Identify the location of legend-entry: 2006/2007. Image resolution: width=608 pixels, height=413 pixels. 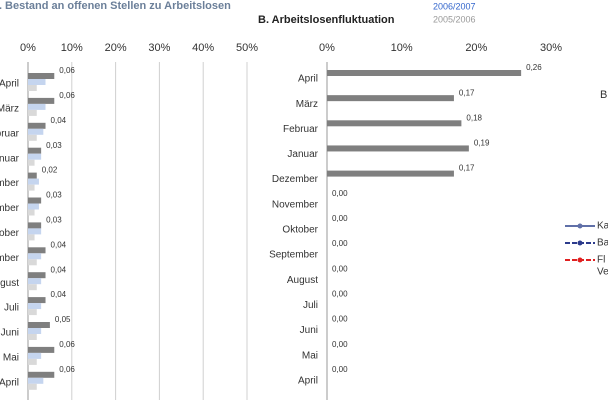
(454, 6).